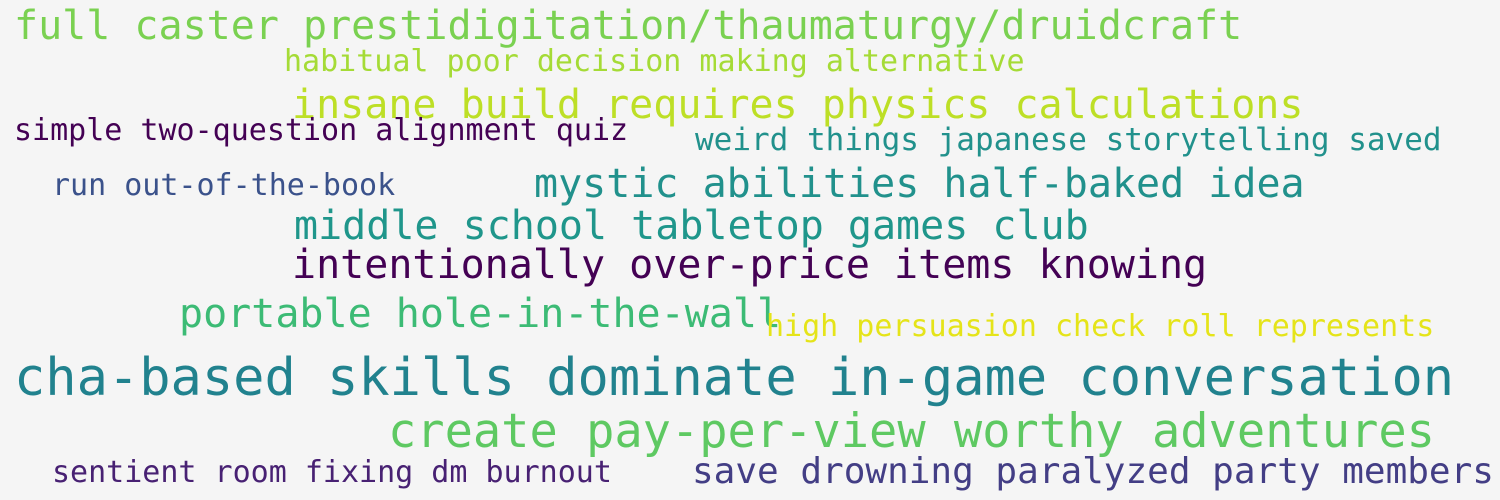 The height and width of the screenshot is (500, 1500). I want to click on phrase: intentionally over-price items knowing, so click(750, 265).